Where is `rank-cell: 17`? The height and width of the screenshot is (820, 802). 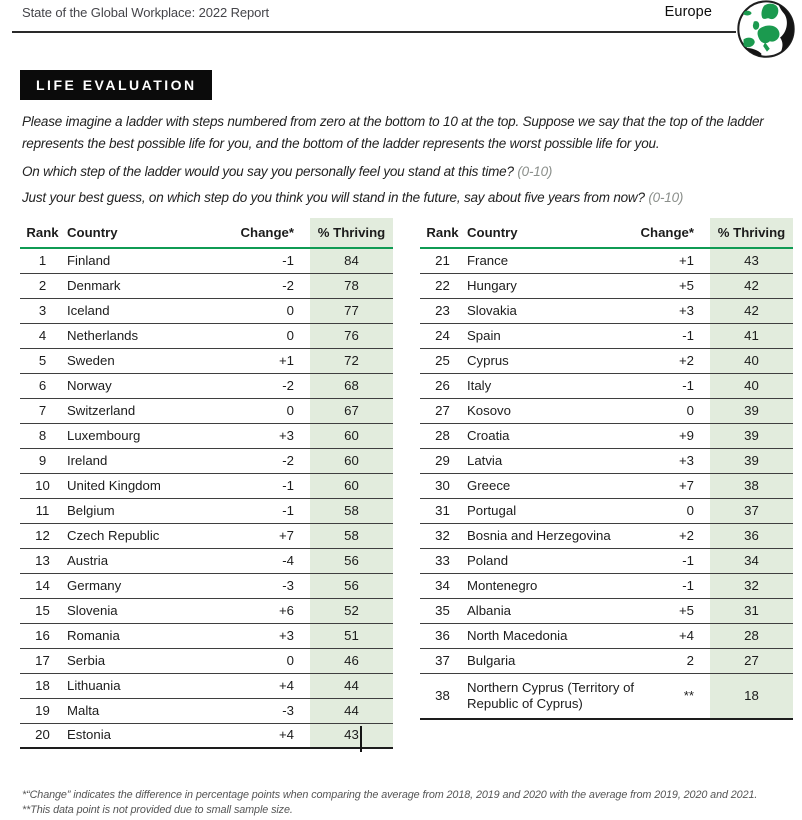
rank-cell: 17 is located at coordinates (42, 661).